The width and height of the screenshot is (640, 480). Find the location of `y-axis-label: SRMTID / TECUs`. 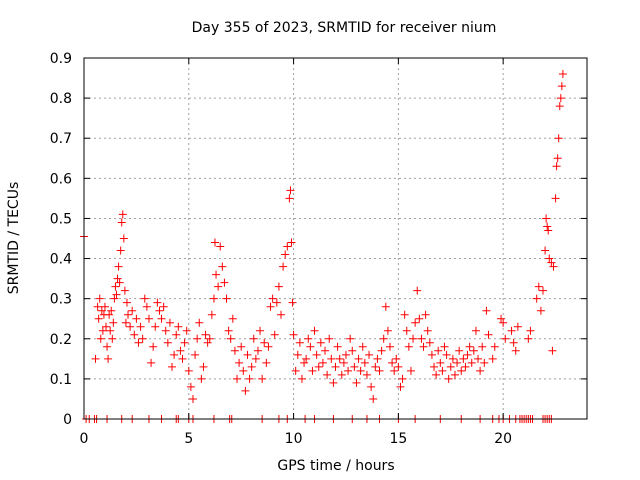

y-axis-label: SRMTID / TECUs is located at coordinates (14, 238).